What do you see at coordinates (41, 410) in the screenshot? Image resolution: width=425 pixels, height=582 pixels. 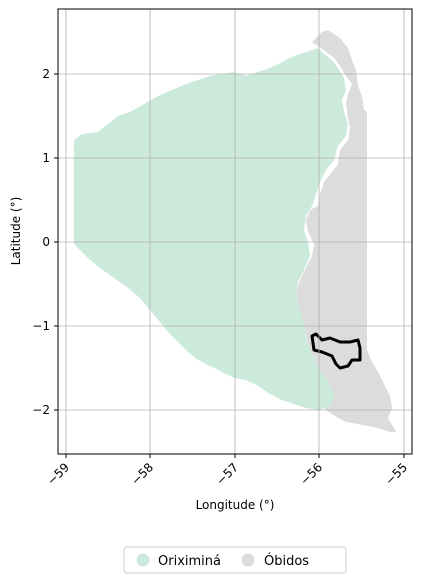 I see `y-tick-label: −2` at bounding box center [41, 410].